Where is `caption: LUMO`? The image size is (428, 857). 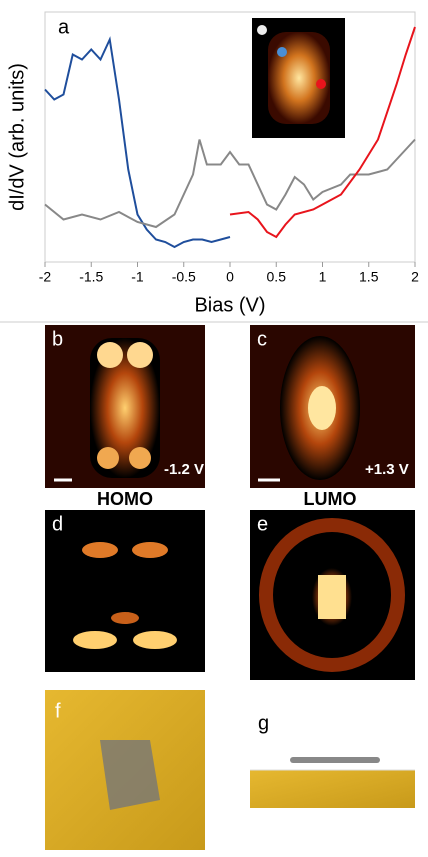 caption: LUMO is located at coordinates (330, 499).